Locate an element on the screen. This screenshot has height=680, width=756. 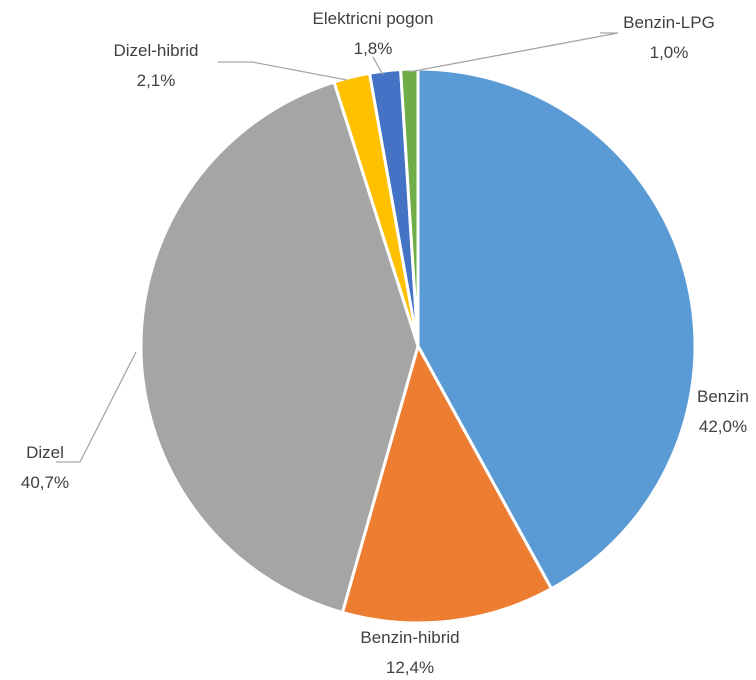
slice-label-name-elektricni-pogon: Elektricni pogon is located at coordinates (373, 18).